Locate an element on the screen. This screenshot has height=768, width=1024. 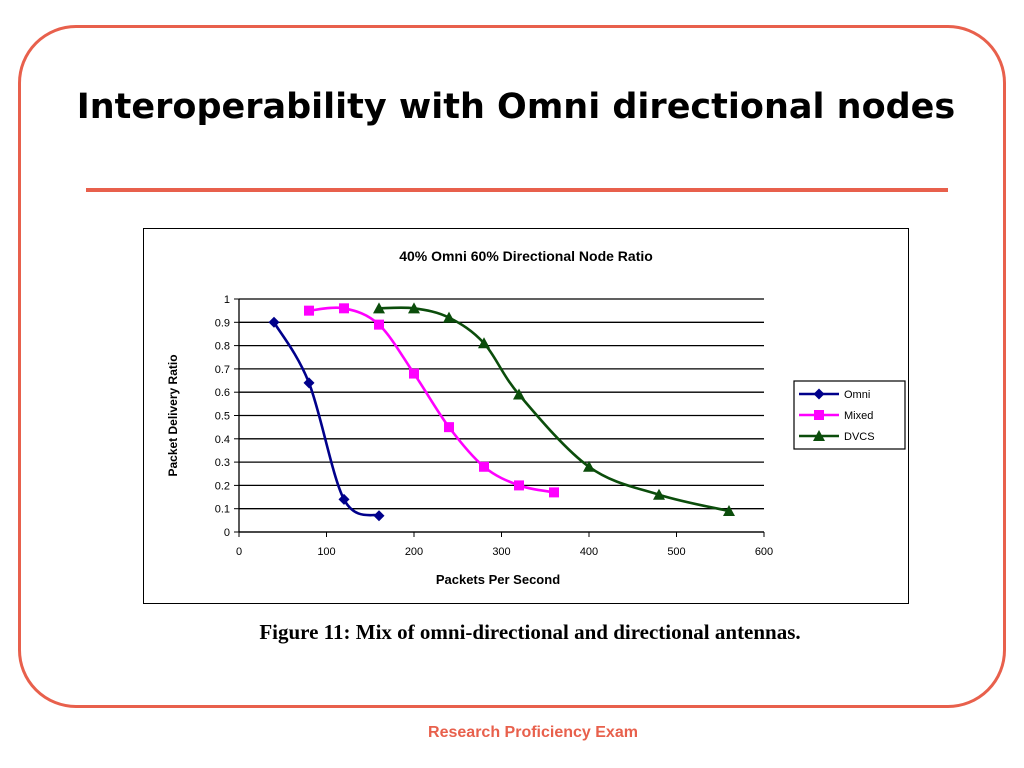
legend-marker-omni is located at coordinates (819, 394).